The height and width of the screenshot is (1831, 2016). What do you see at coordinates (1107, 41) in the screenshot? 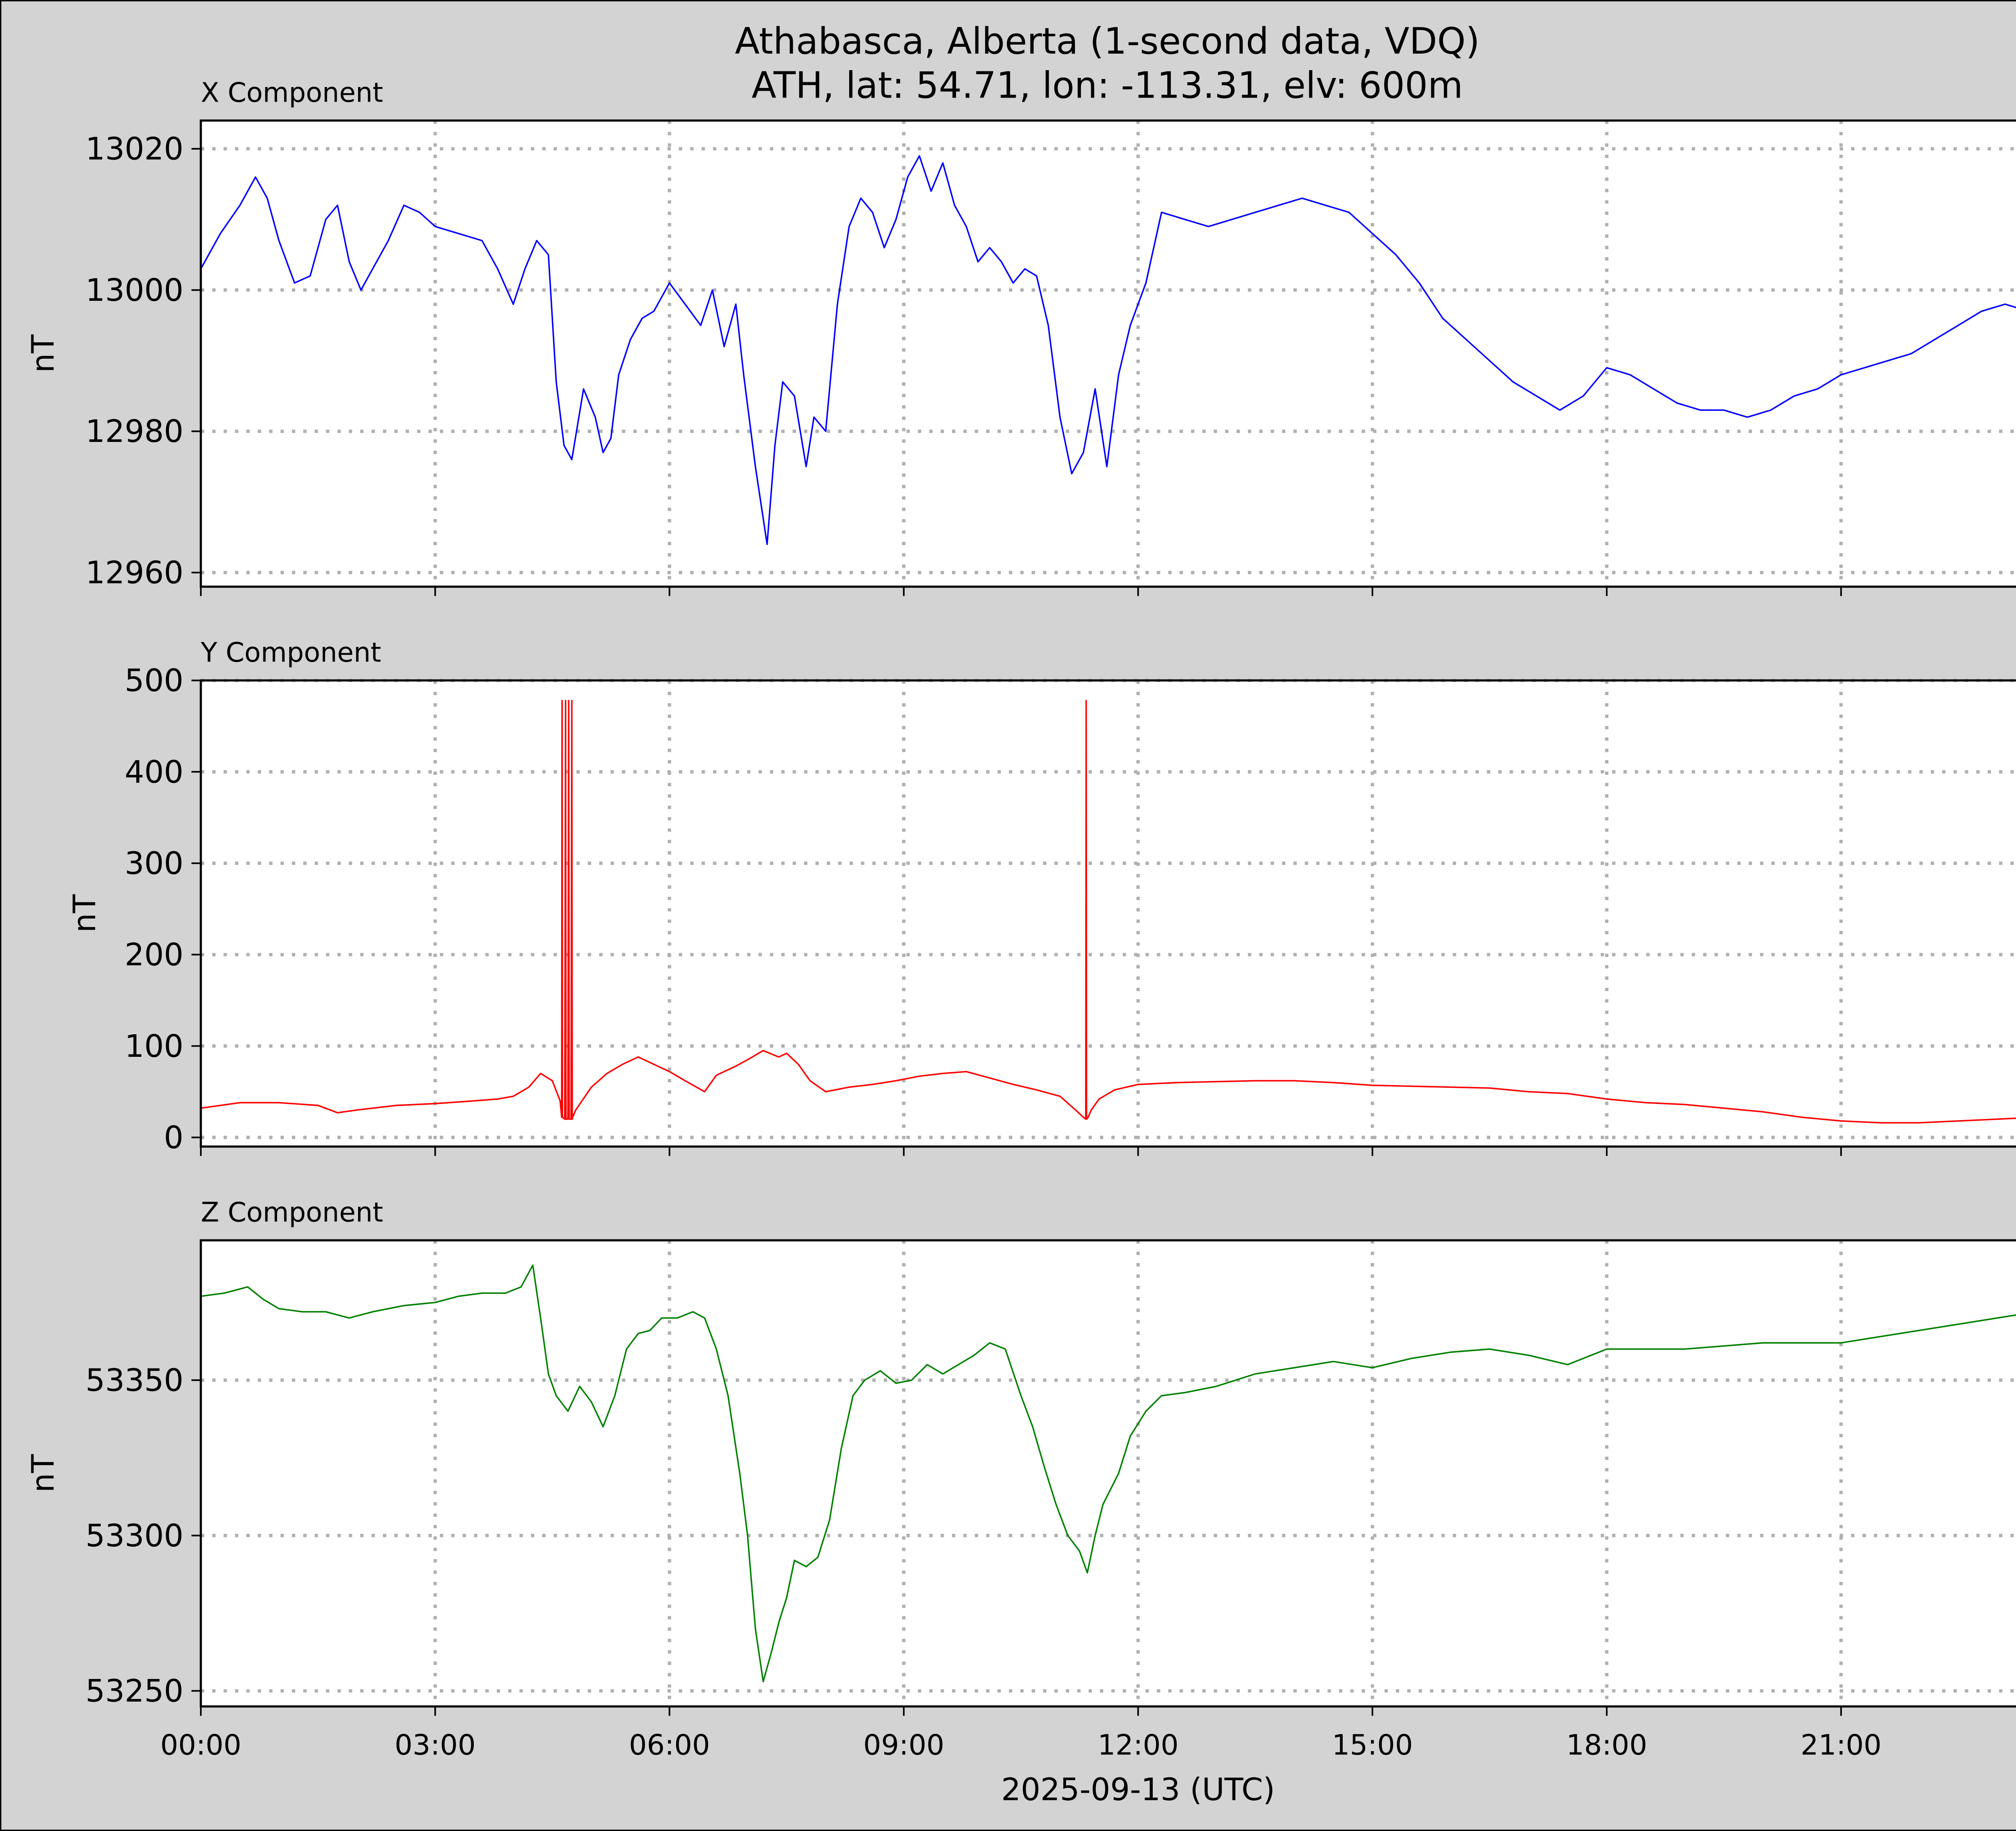
I see `figure-title-line1: Athabasca, Alberta (1-second data, VDQ)` at bounding box center [1107, 41].